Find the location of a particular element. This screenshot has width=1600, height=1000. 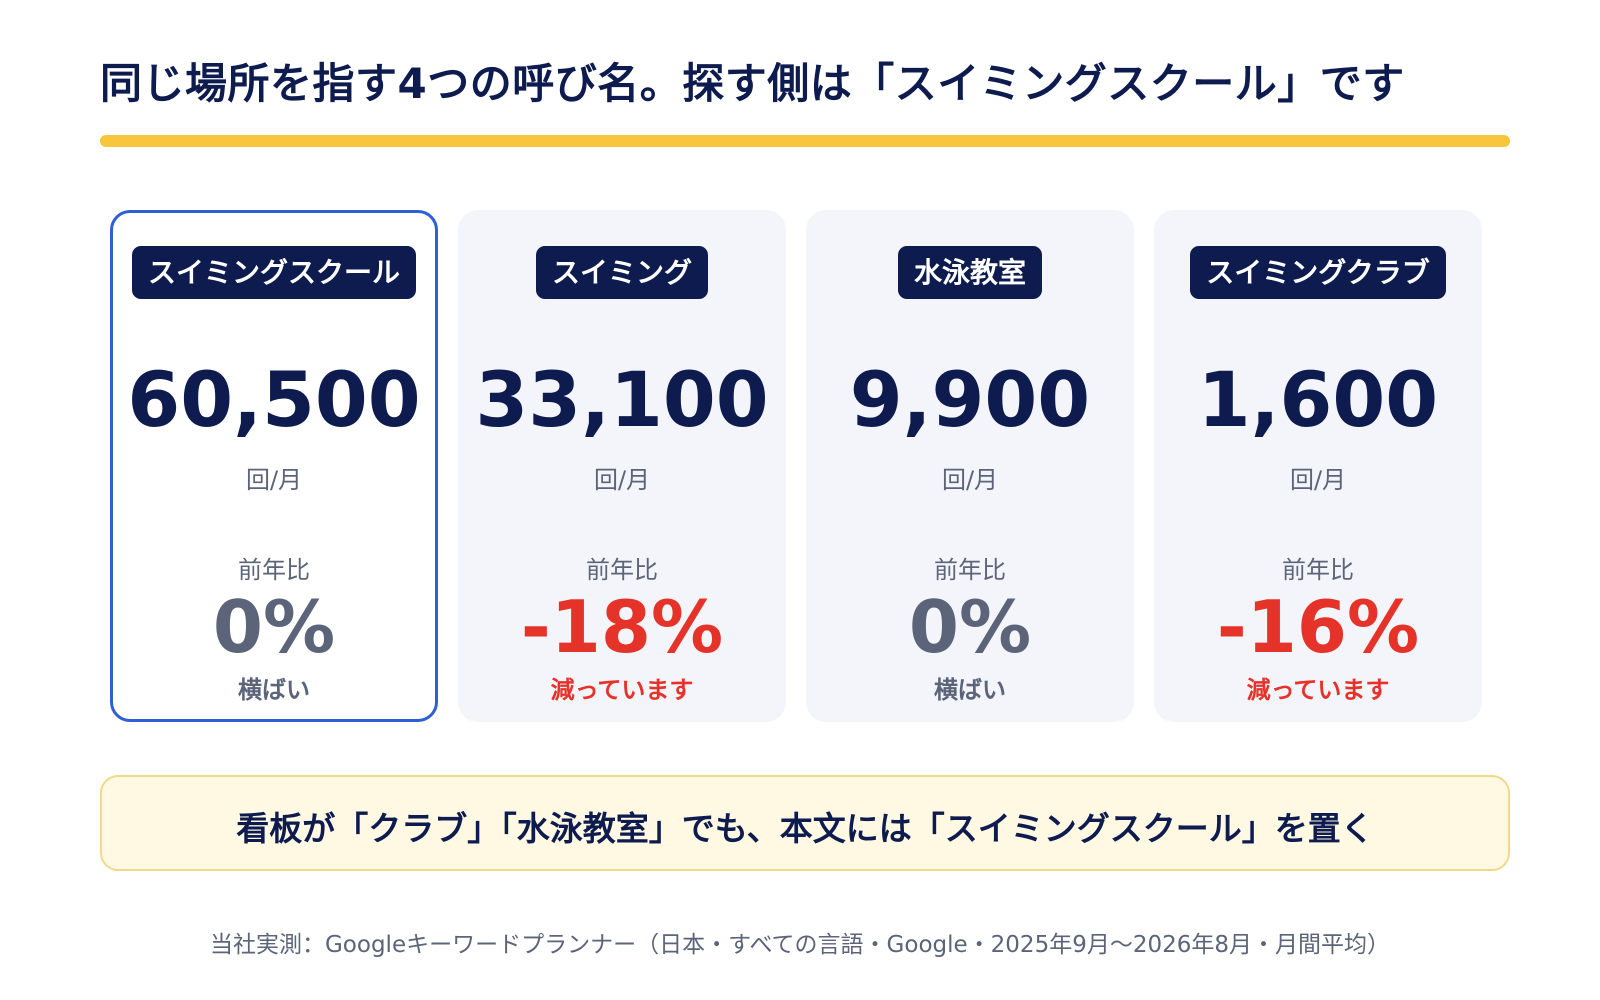

keyword-card: スイミングクラブ 1,600 回/月 前年比 -16% 減っています is located at coordinates (1318, 466).